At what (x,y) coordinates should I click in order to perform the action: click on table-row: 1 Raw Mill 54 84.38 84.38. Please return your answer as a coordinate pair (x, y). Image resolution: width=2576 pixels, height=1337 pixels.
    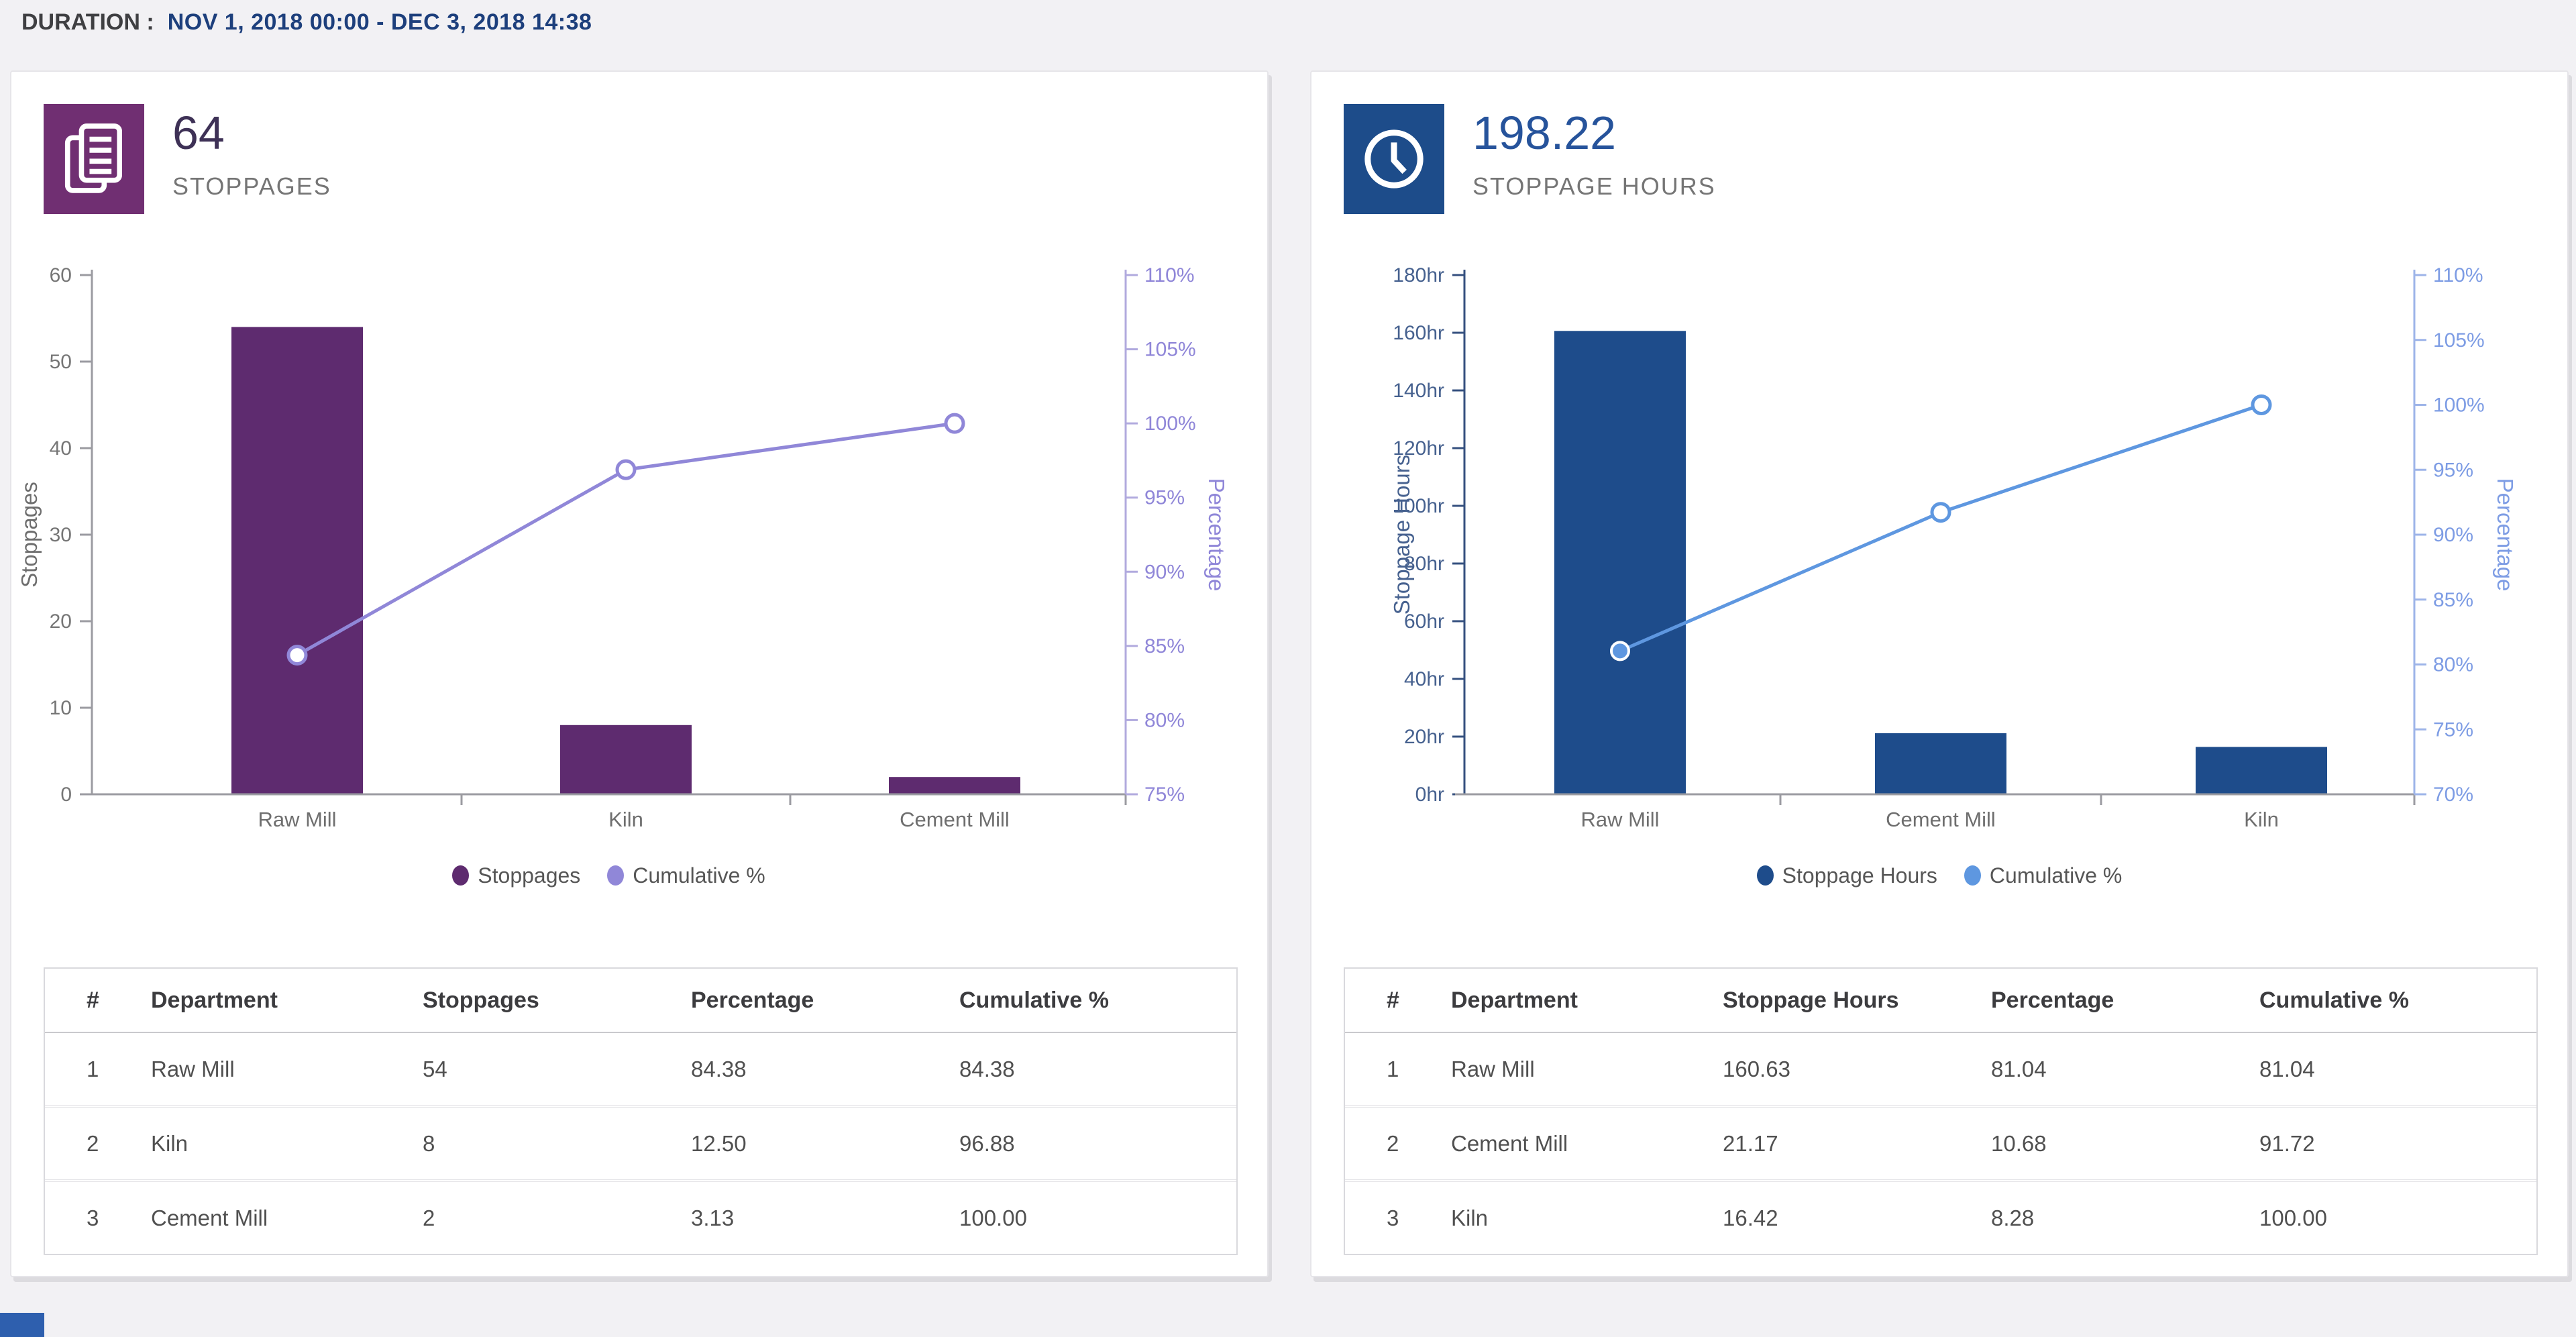
    Looking at the image, I should click on (640, 1069).